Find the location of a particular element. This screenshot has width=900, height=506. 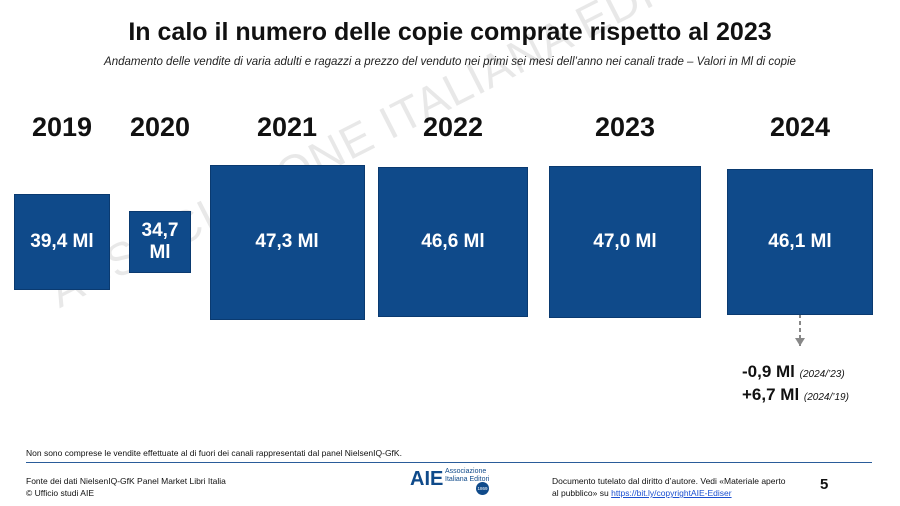

value-label: 39,4 Ml is located at coordinates (62, 241).